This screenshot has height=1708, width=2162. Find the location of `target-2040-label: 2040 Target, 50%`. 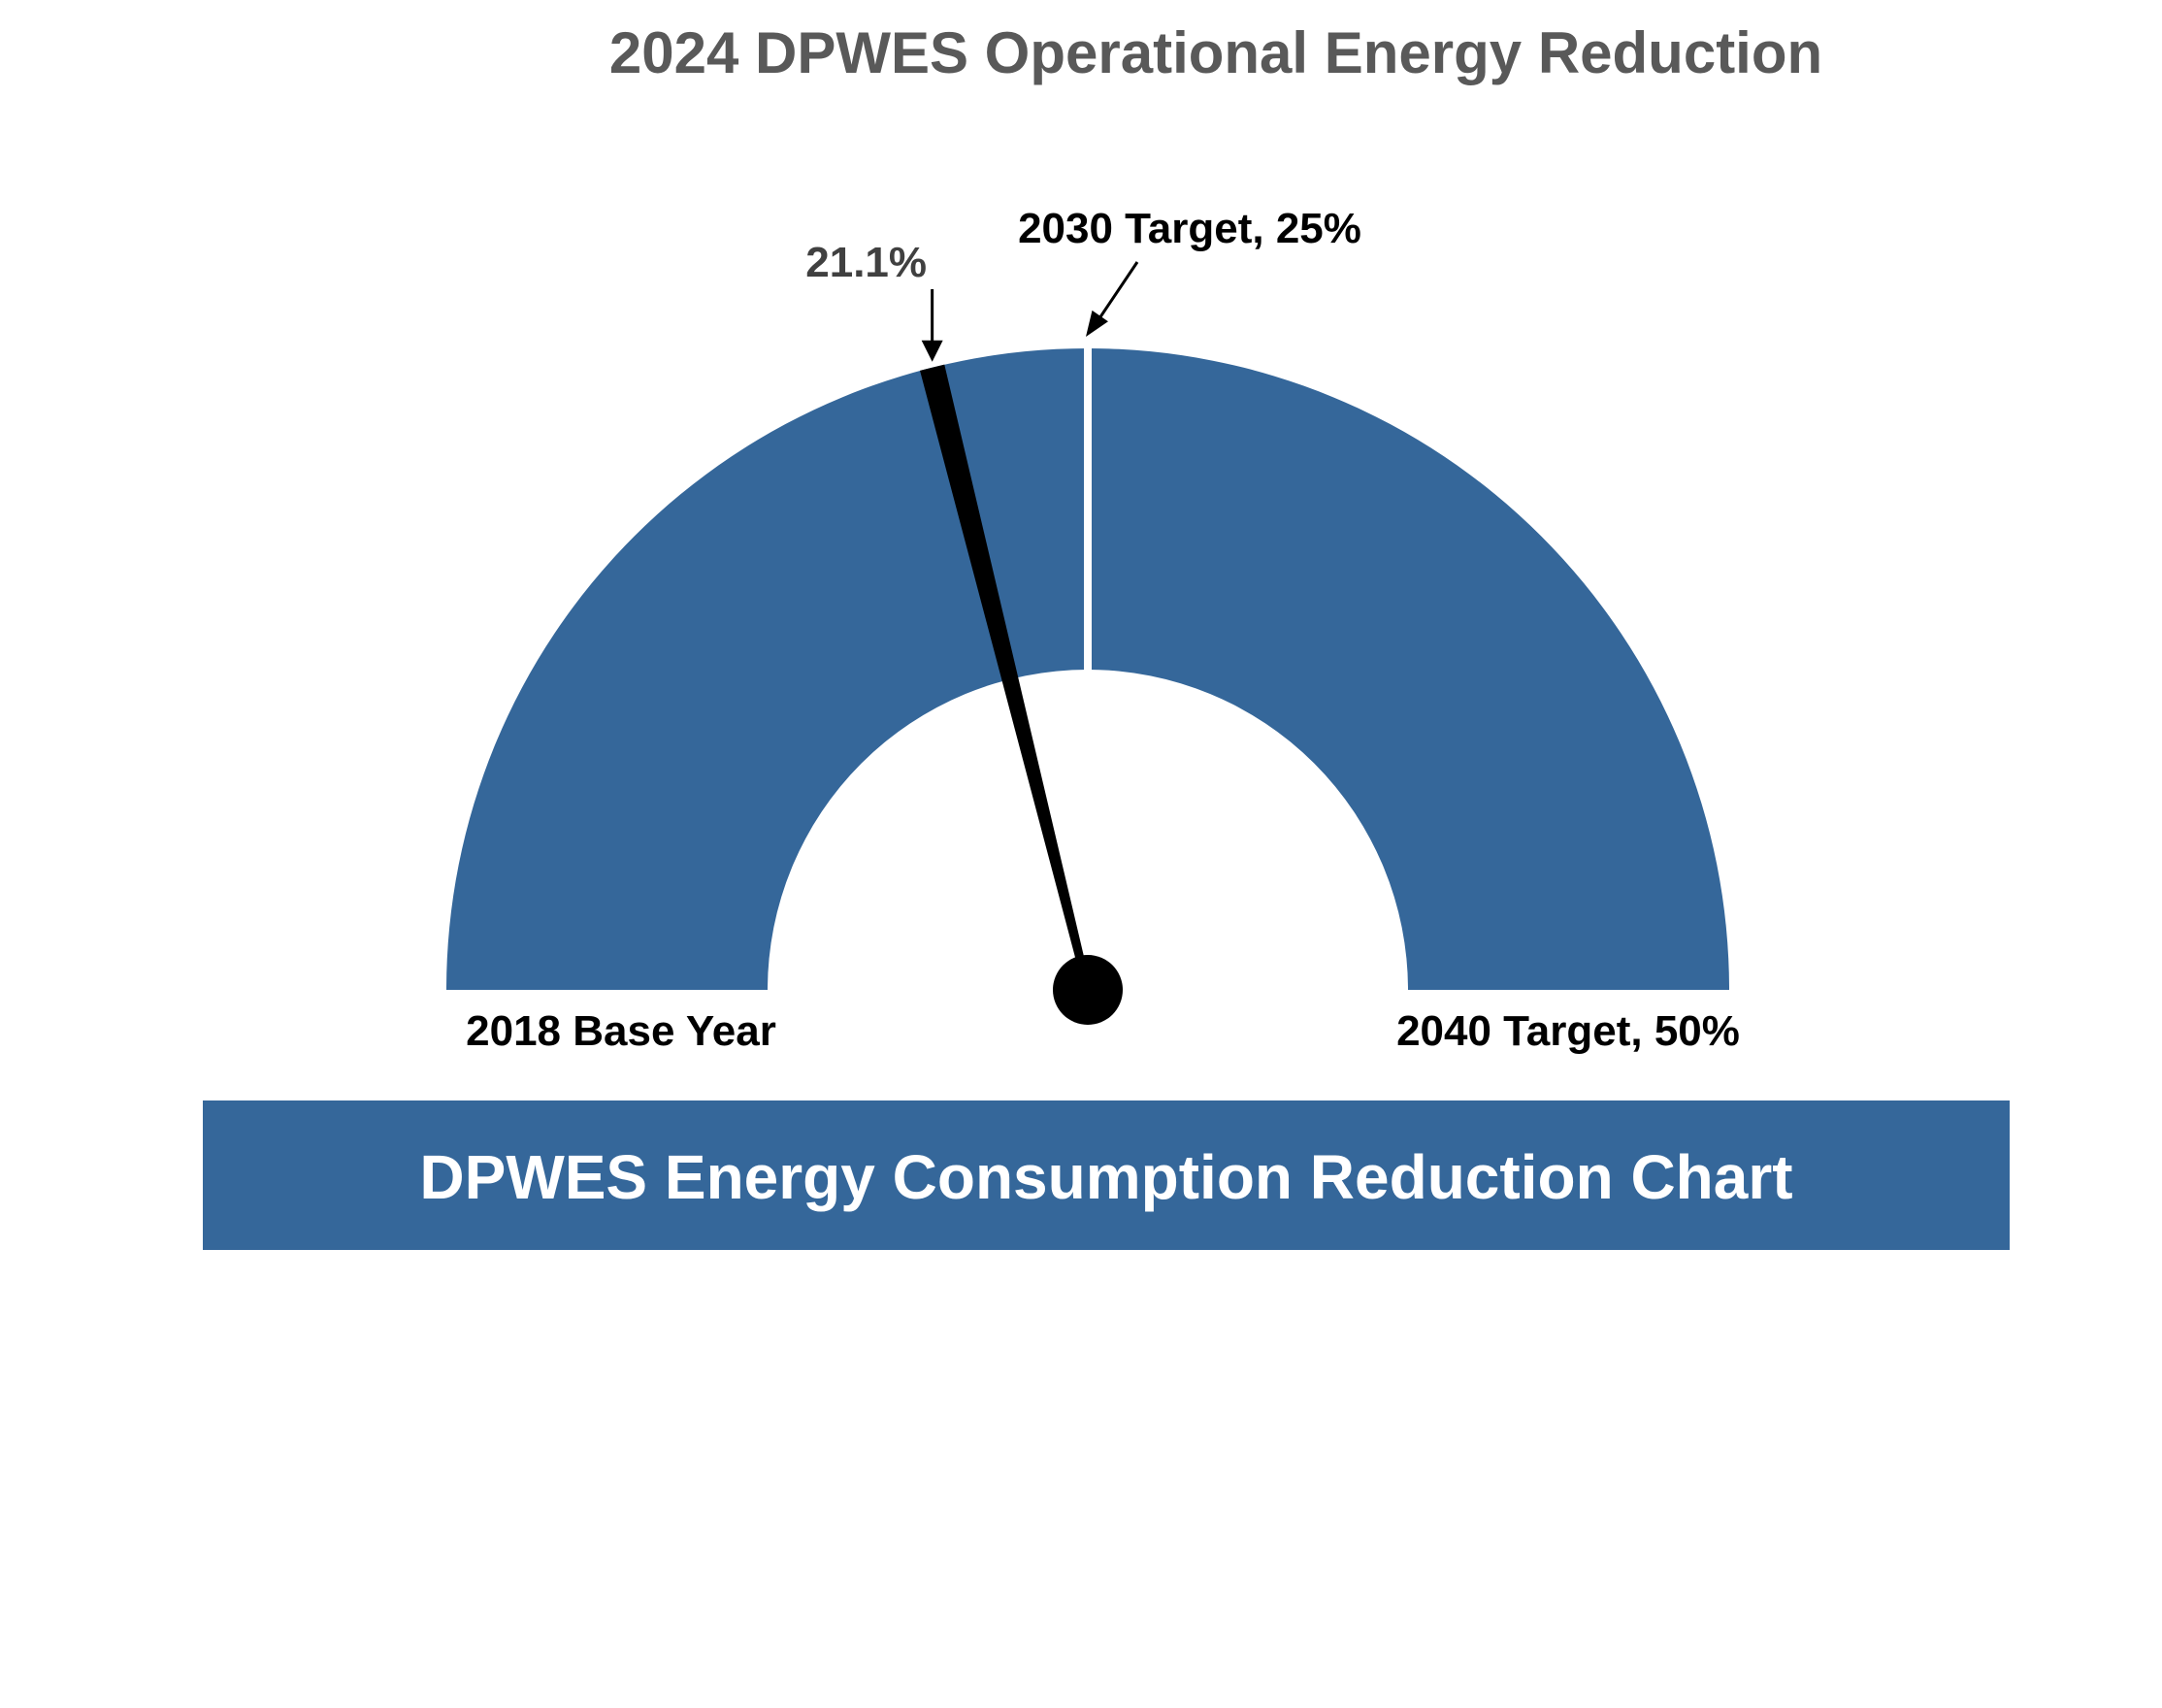

target-2040-label: 2040 Target, 50% is located at coordinates (1568, 1031).